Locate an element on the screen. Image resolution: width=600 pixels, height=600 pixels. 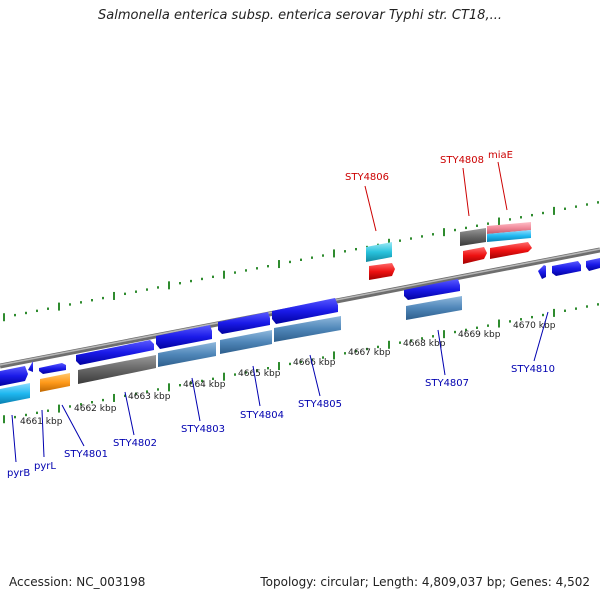
gene-label-STY4801: STY4801 is located at coordinates (86, 454).